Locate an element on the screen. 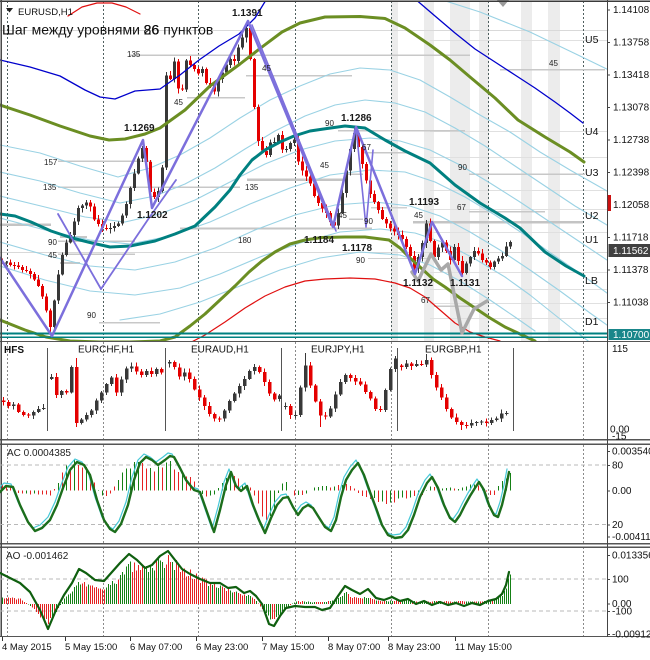 Image resolution: width=650 pixels, height=660 pixels. svg-text: 1.11038 is located at coordinates (631, 303).